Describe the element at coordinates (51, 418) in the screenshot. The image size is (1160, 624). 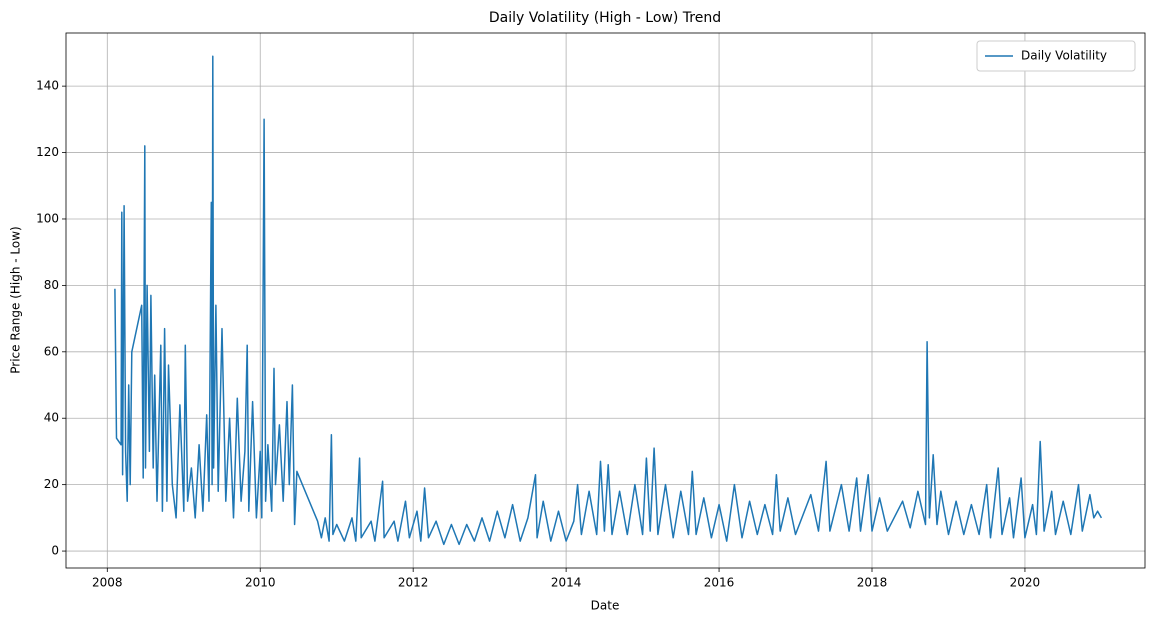
I see `y-tick-label: 40` at that location.